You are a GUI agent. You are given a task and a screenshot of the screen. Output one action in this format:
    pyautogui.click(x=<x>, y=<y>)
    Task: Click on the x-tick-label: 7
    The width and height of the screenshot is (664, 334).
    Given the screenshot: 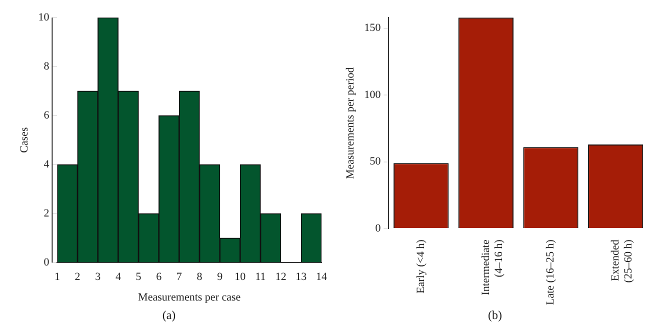 What is the action you would take?
    pyautogui.click(x=179, y=277)
    